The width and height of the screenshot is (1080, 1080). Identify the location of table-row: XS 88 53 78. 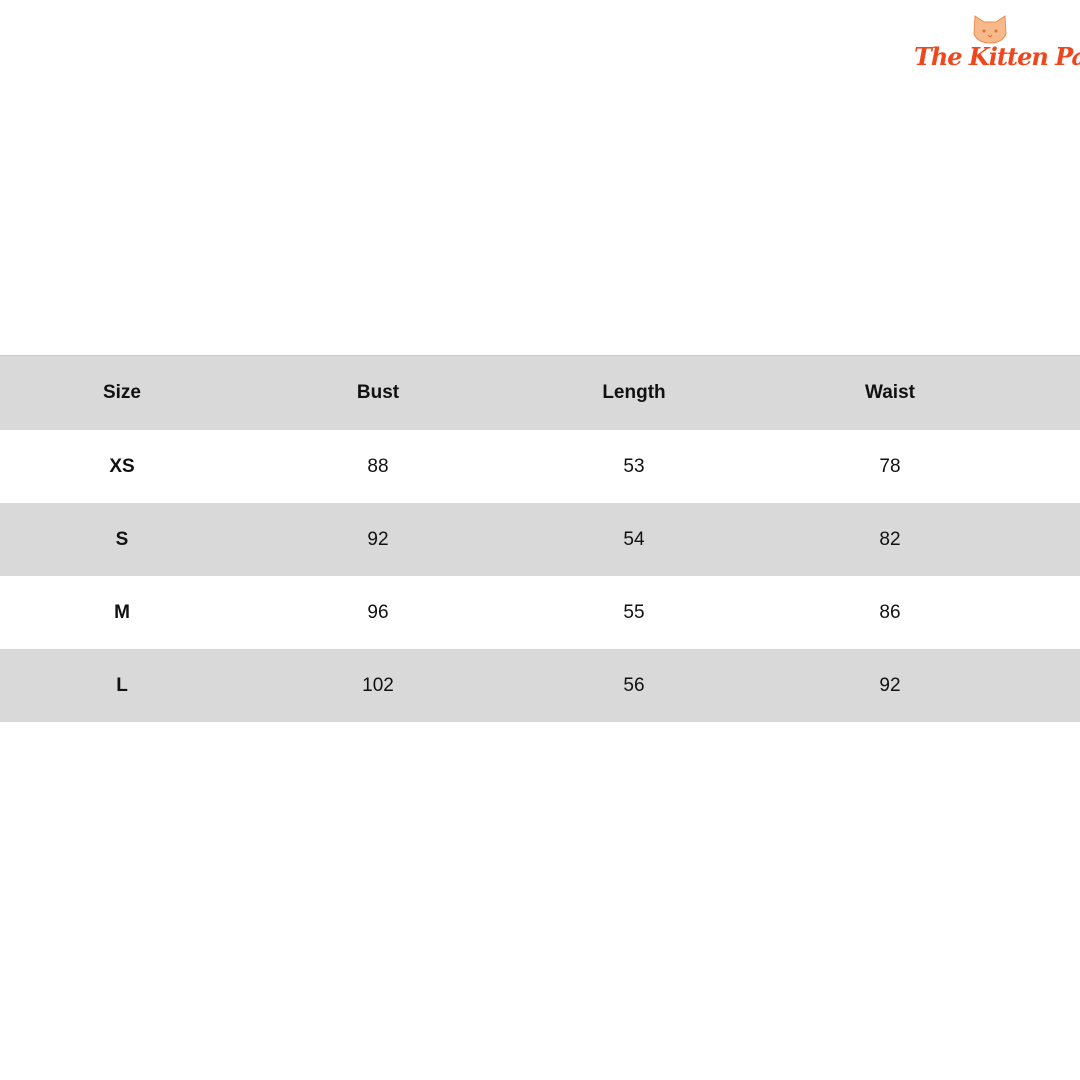
(540, 466).